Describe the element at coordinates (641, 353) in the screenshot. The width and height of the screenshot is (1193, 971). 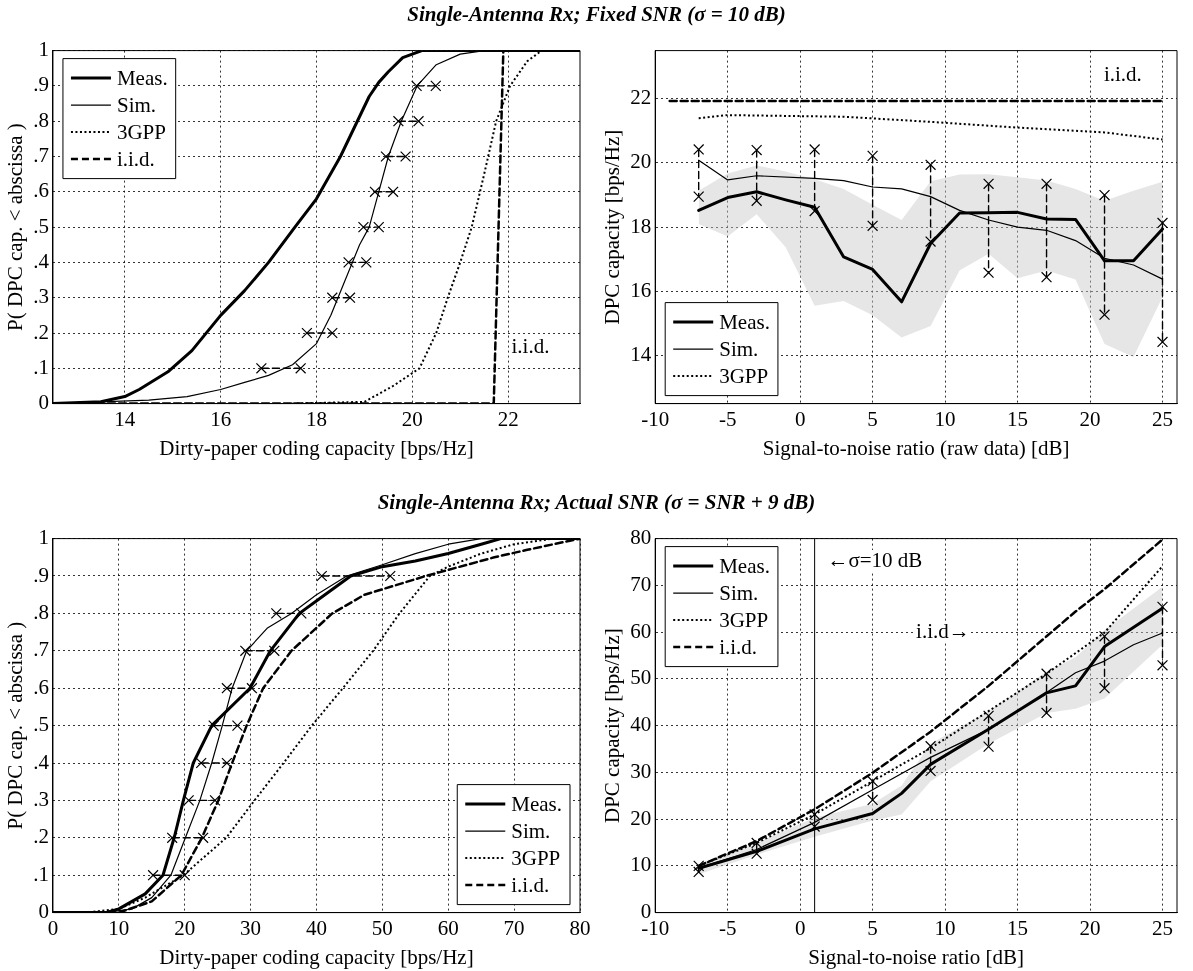
I see `y-tick-label: 14` at that location.